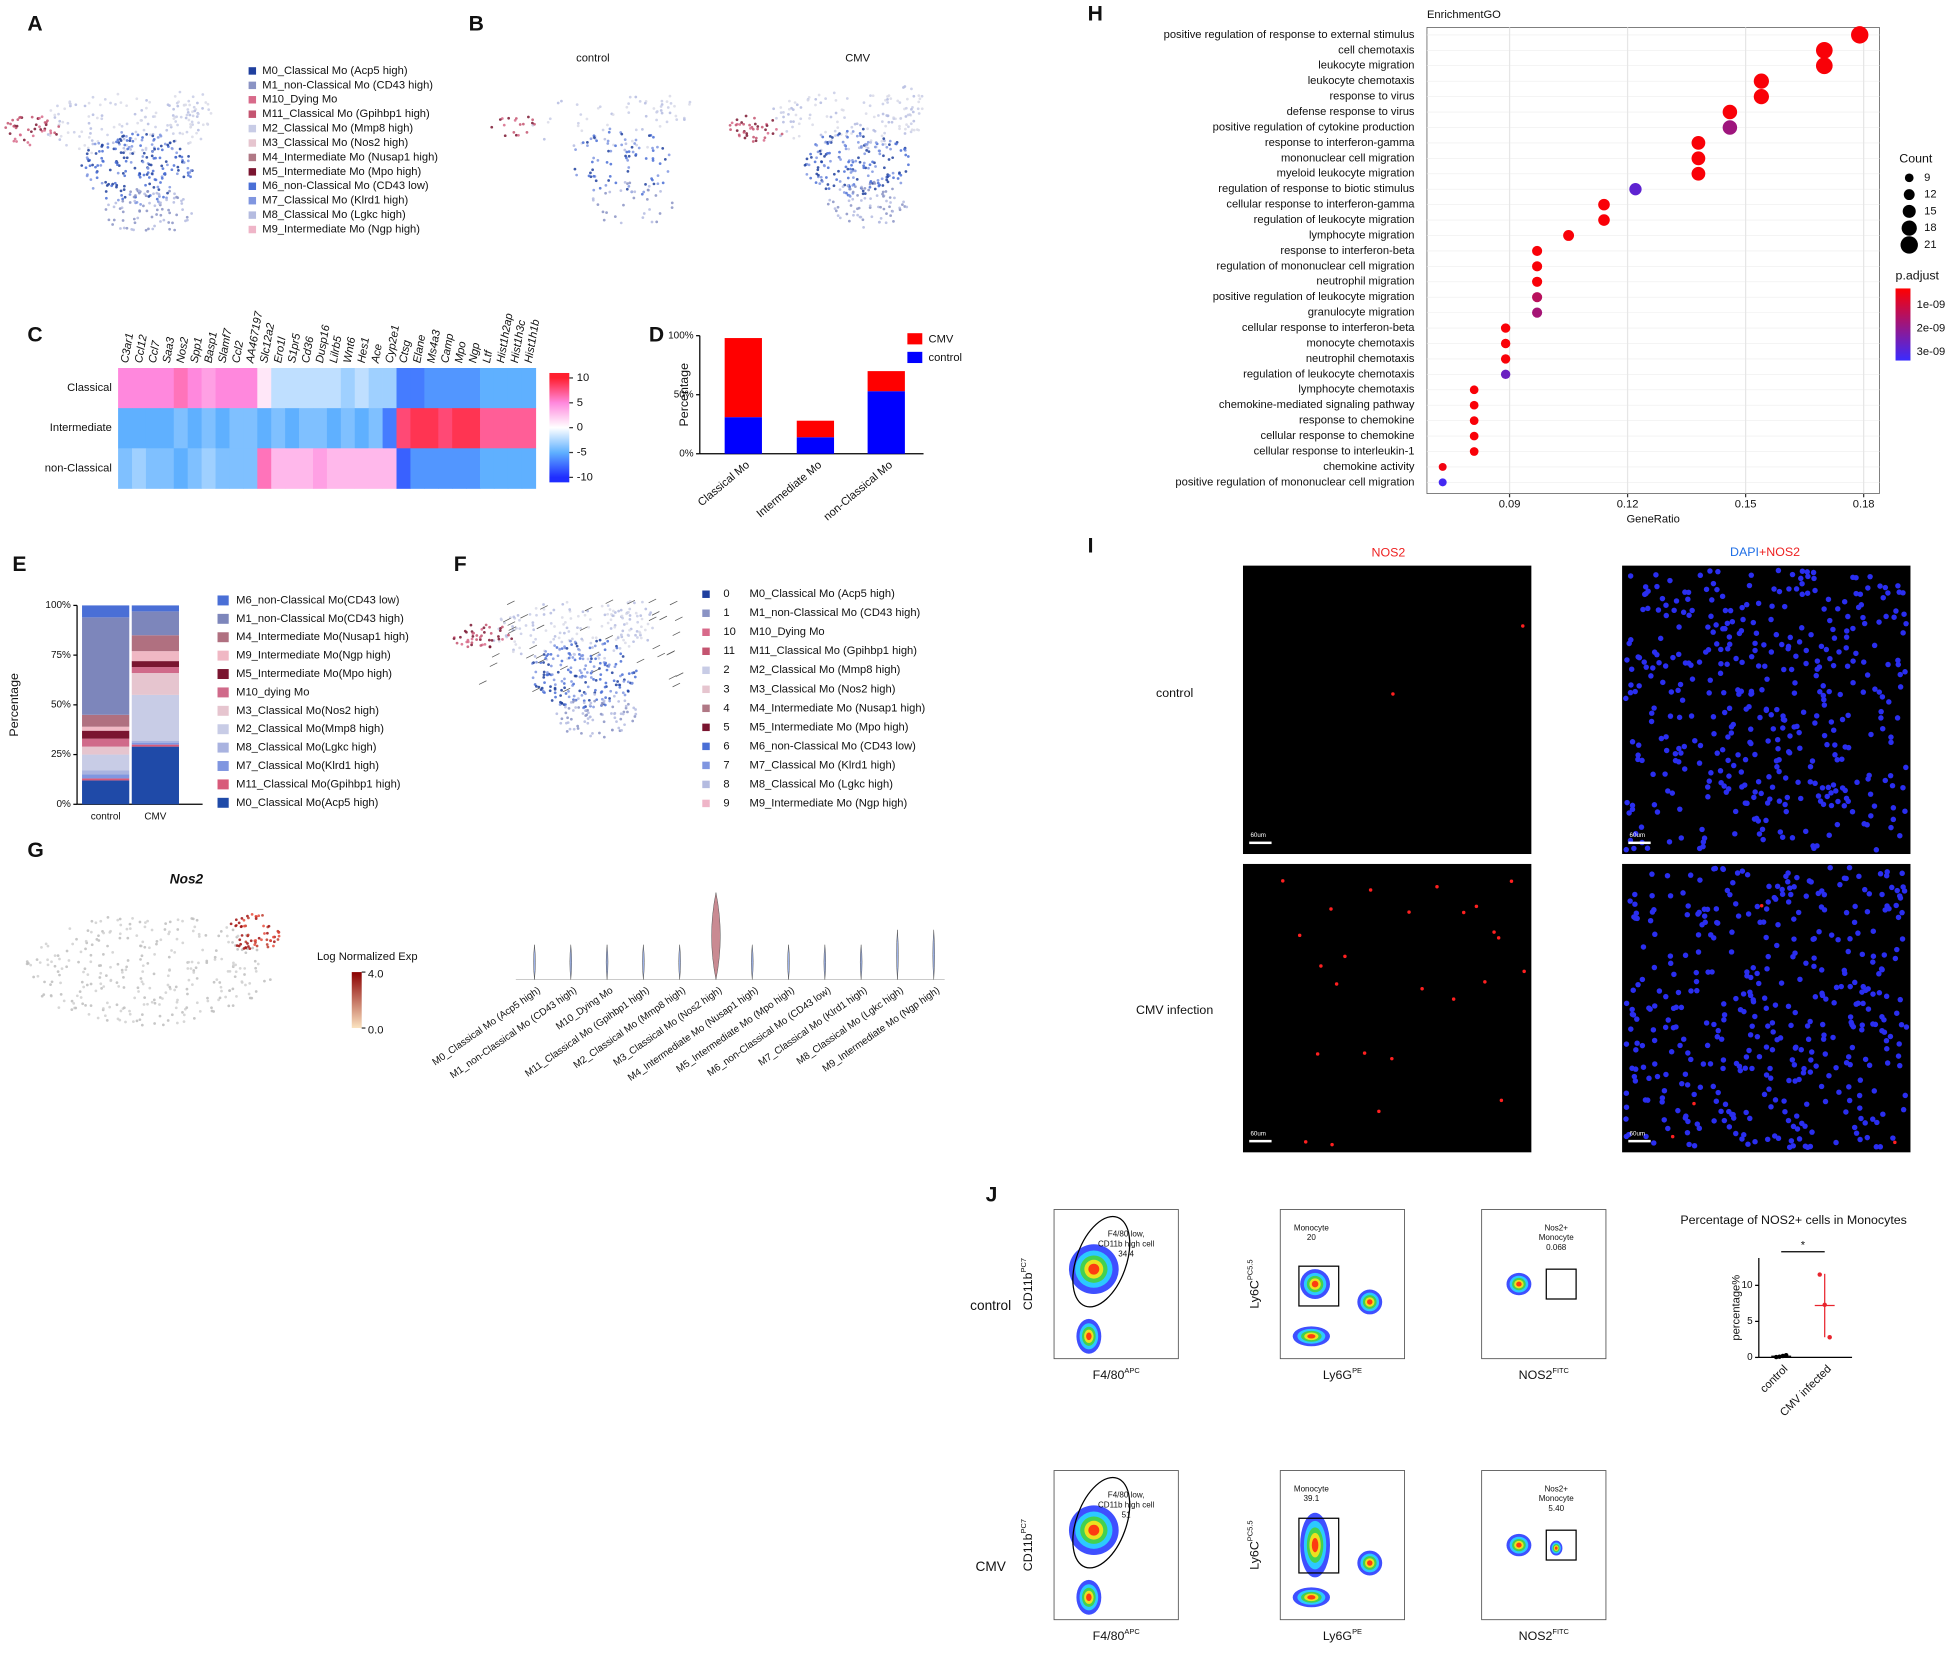 The height and width of the screenshot is (1667, 1949). I want to click on colorbar-label: 3e-09, so click(1931, 352).